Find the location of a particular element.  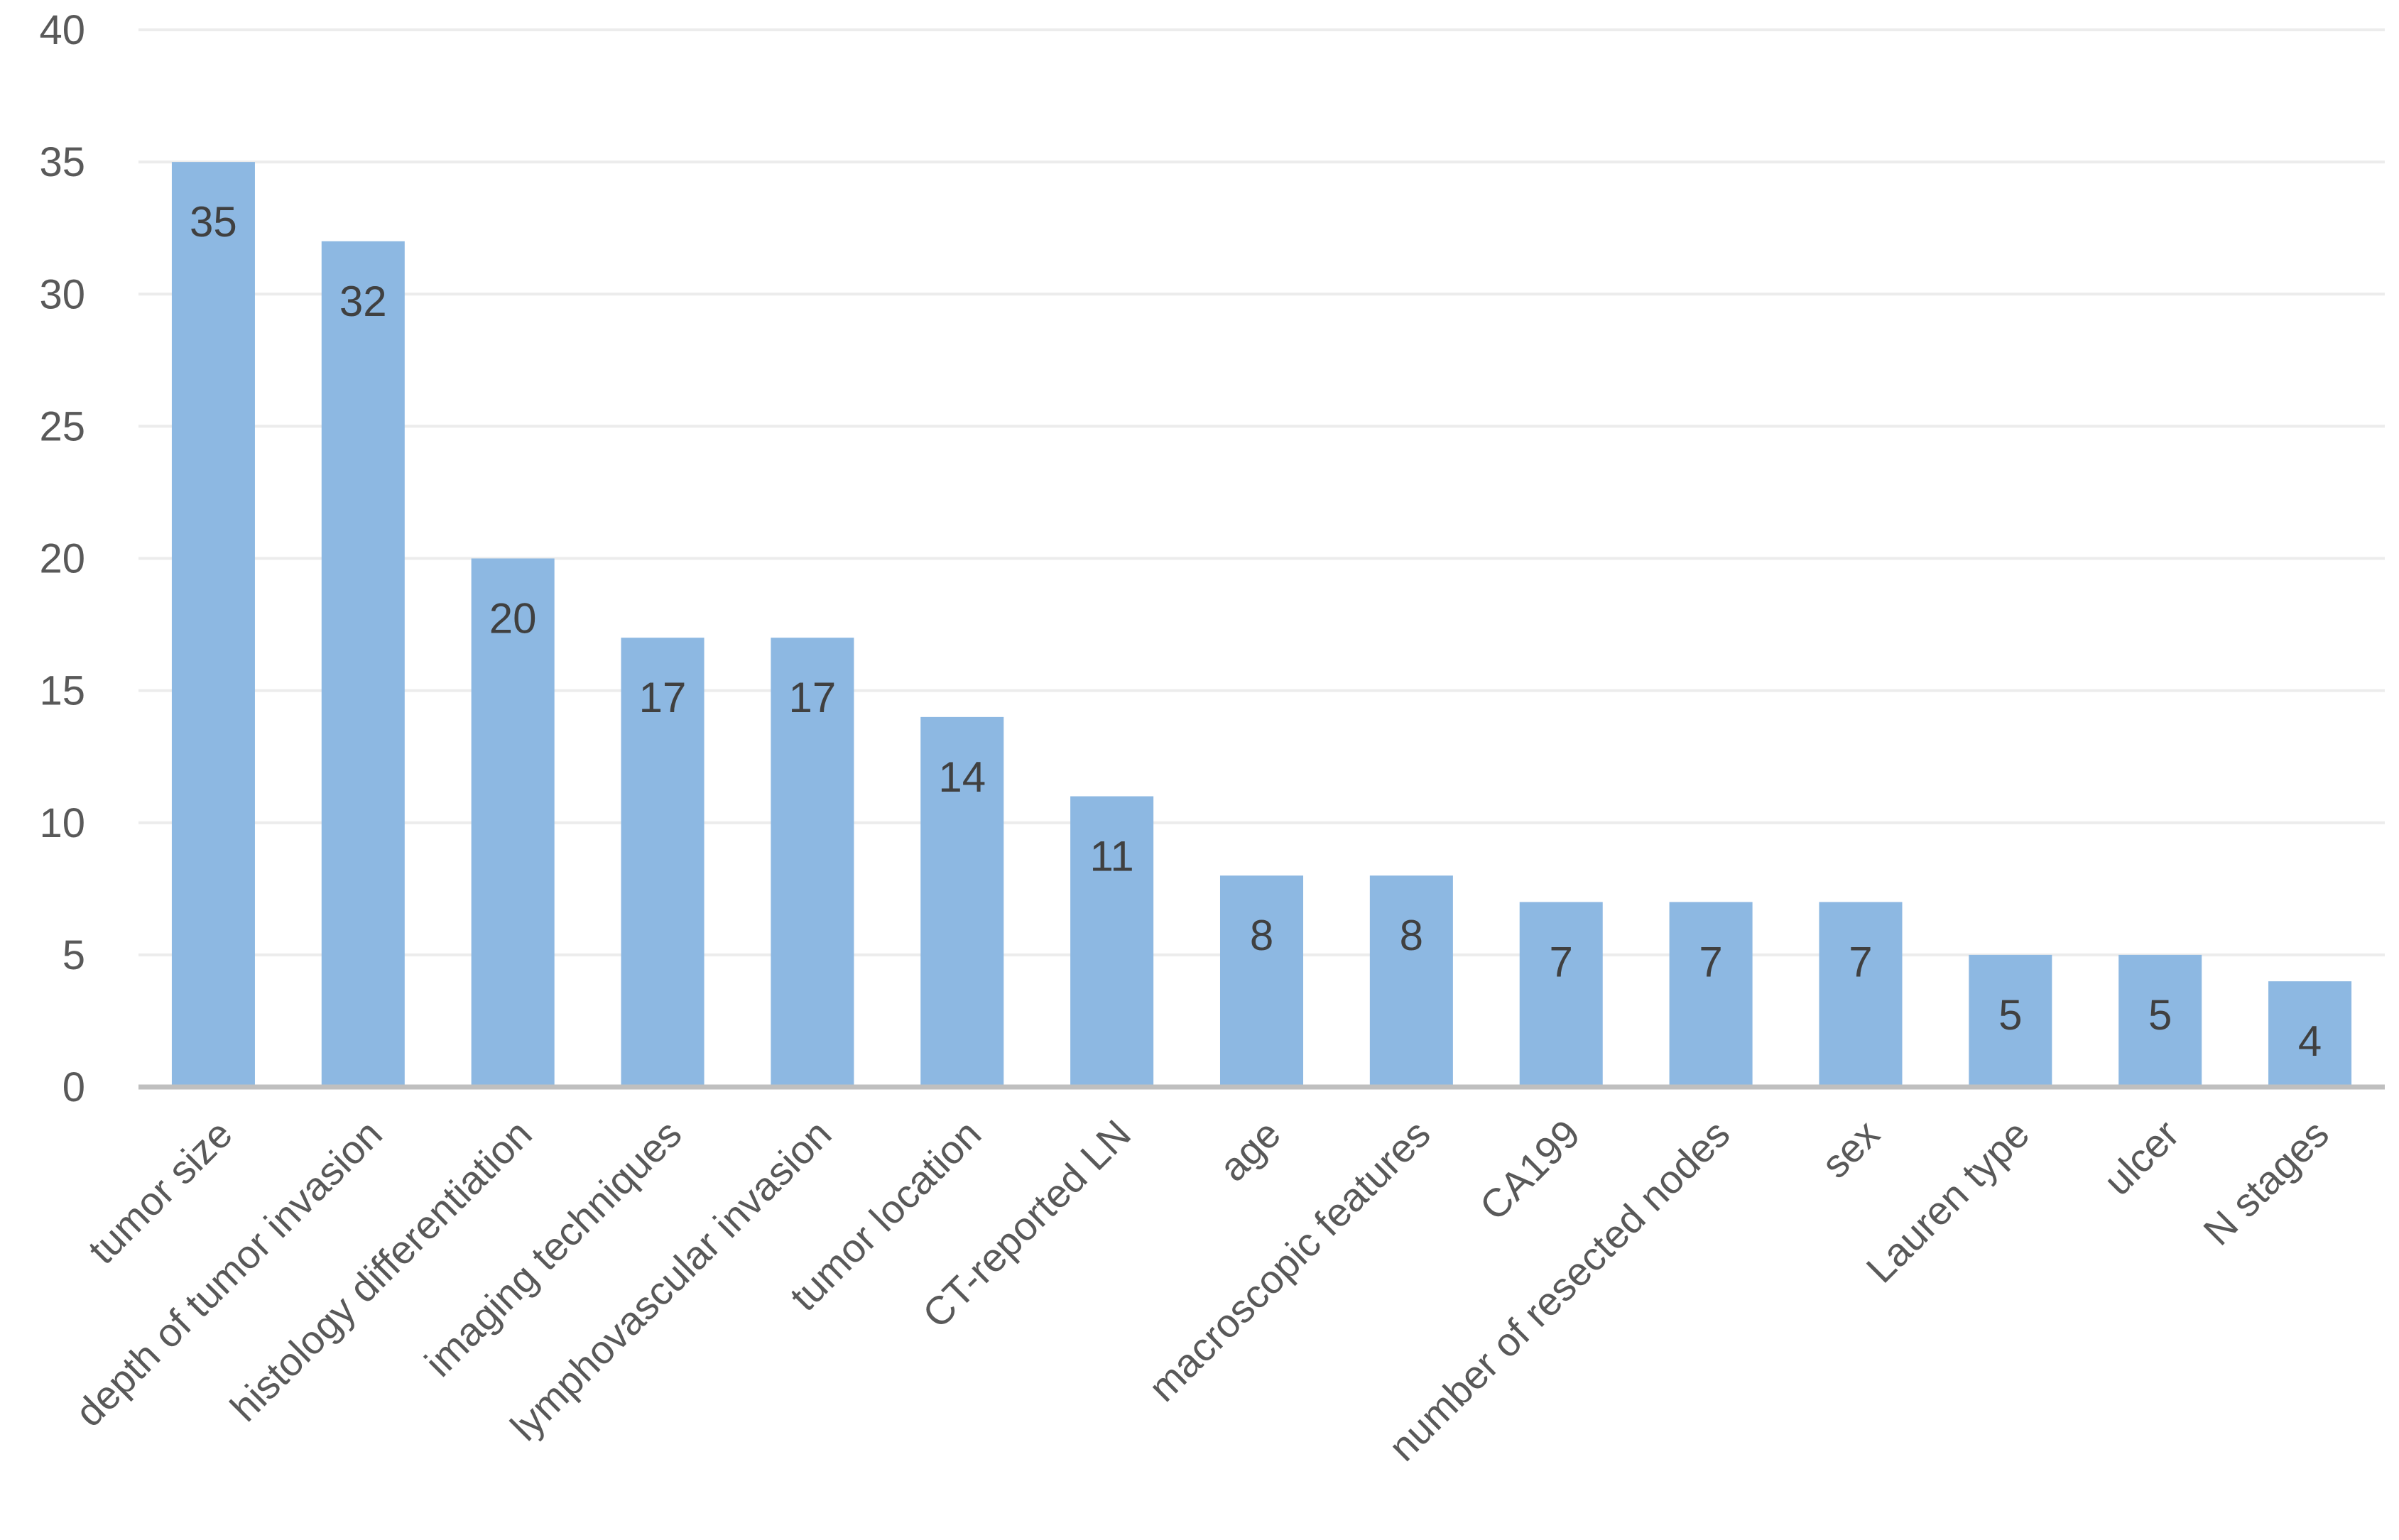

y-tick-label: 10 is located at coordinates (62, 823).